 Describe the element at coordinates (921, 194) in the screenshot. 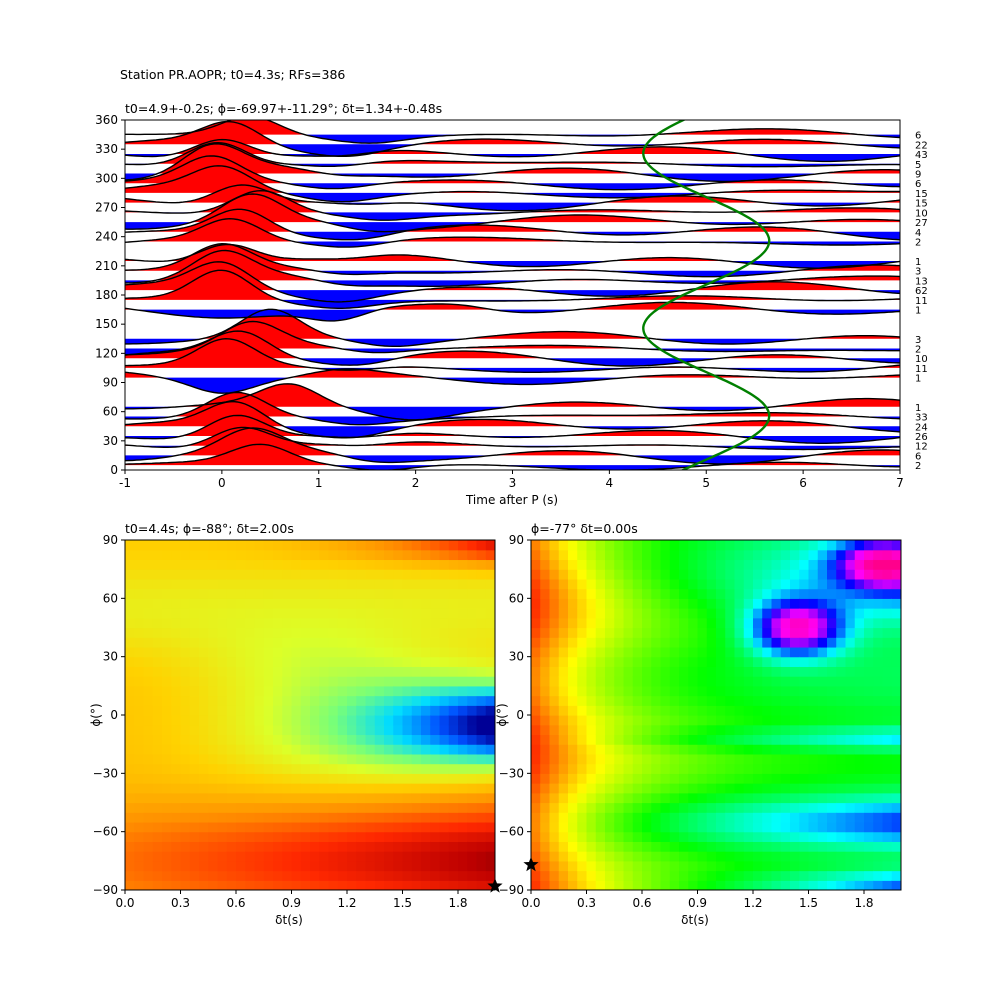

I see `trace-count-label: 15` at that location.